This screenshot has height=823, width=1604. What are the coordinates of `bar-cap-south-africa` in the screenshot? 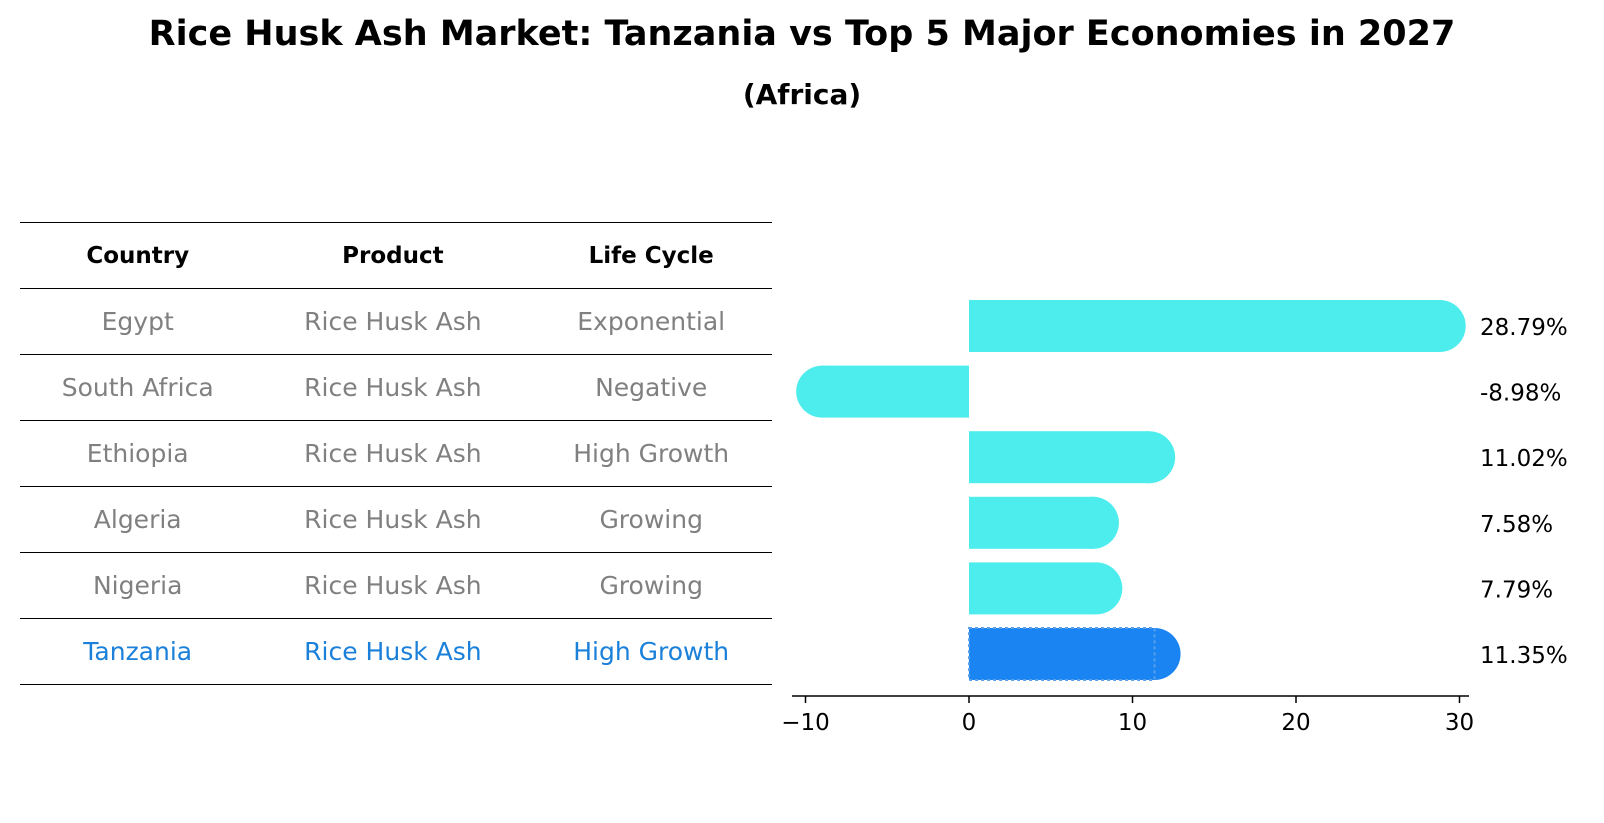 It's located at (822, 391).